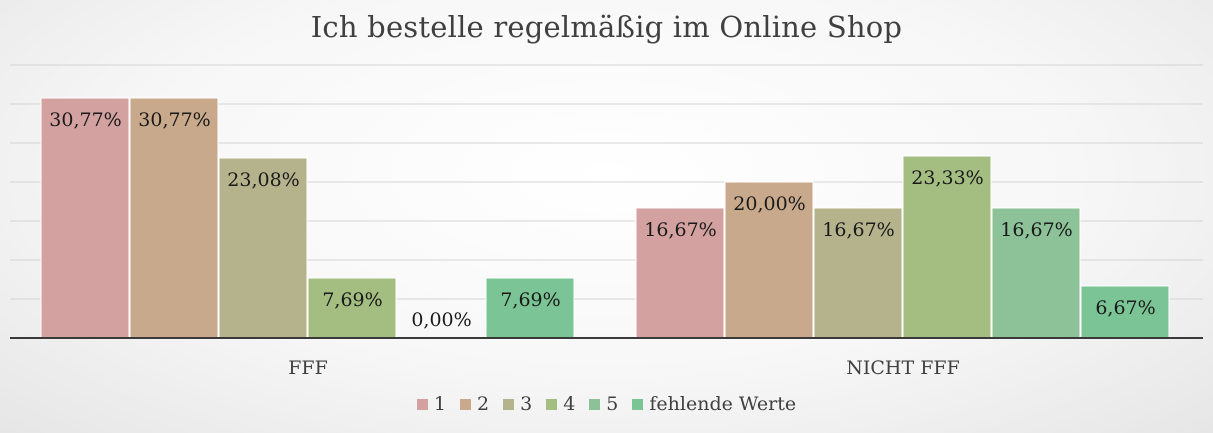  Describe the element at coordinates (308, 368) in the screenshot. I see `category-label-0: FFF` at that location.